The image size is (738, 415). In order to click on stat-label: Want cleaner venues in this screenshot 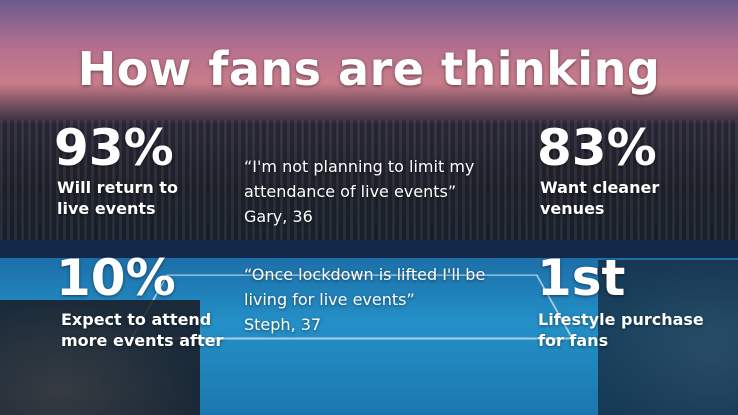, I will do `click(600, 198)`.